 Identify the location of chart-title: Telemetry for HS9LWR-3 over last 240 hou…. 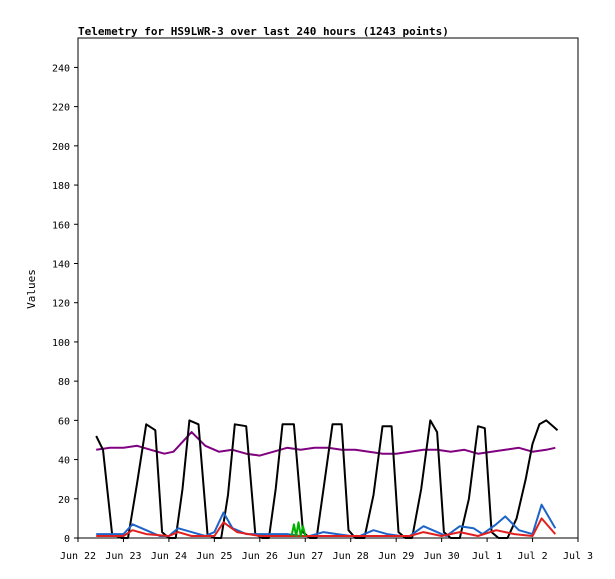
(263, 31).